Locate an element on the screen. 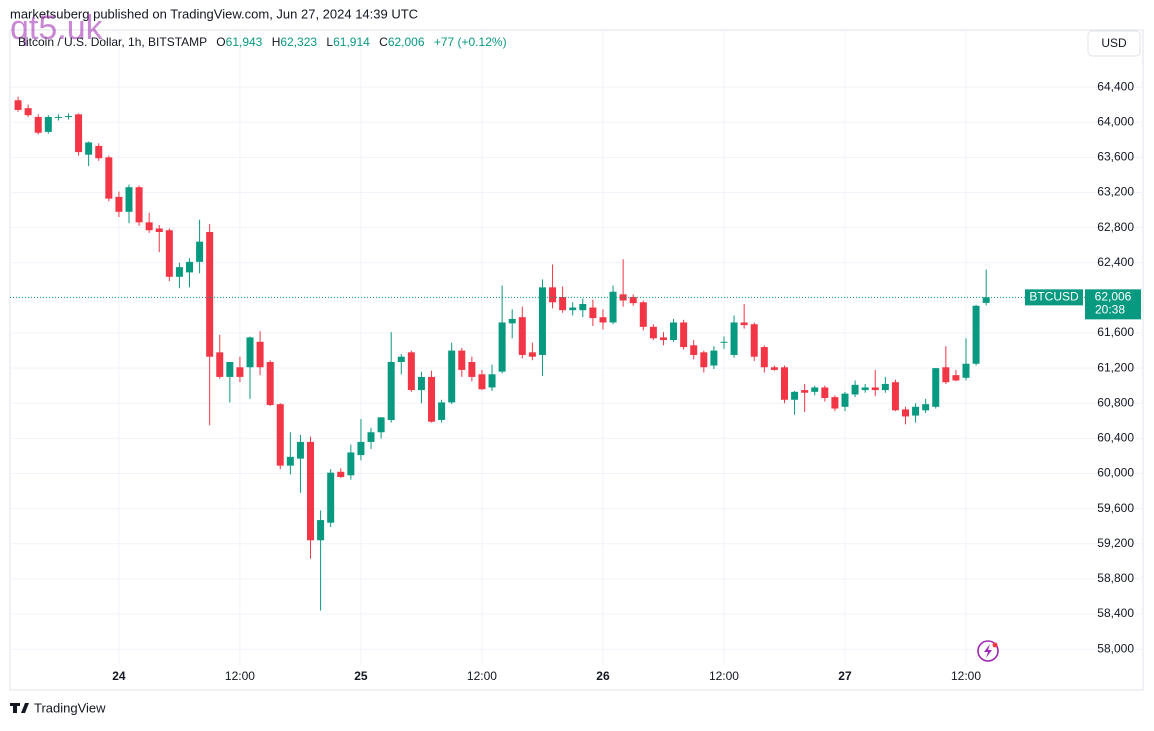  symbol-tag is located at coordinates (1054, 297).